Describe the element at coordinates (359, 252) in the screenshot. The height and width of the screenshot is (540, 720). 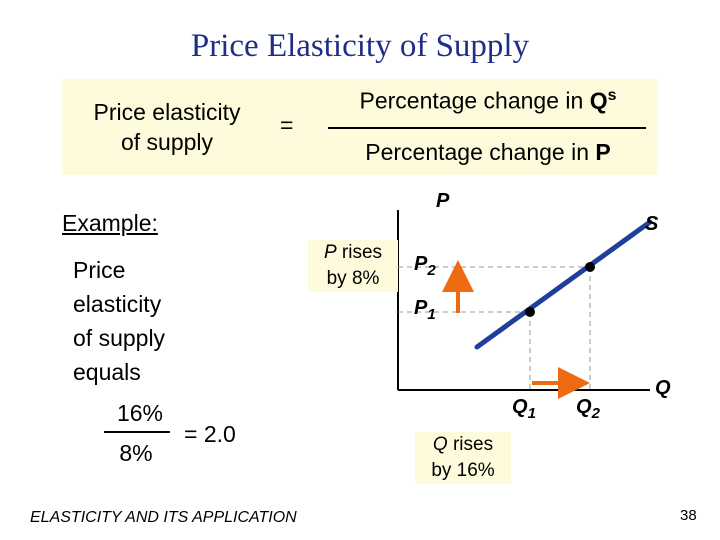
I see `p-rises-text: rises` at that location.